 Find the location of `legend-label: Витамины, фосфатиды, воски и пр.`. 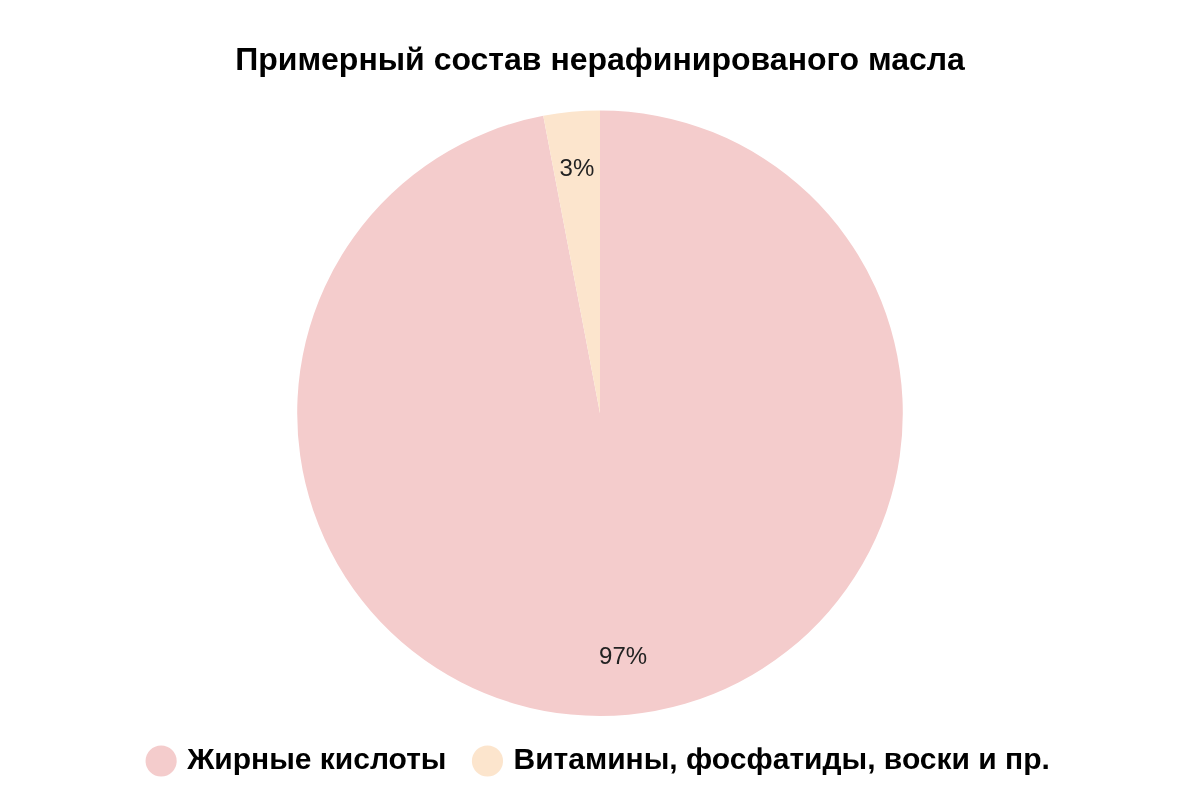

legend-label: Витамины, фосфатиды, воски и пр. is located at coordinates (781, 759).